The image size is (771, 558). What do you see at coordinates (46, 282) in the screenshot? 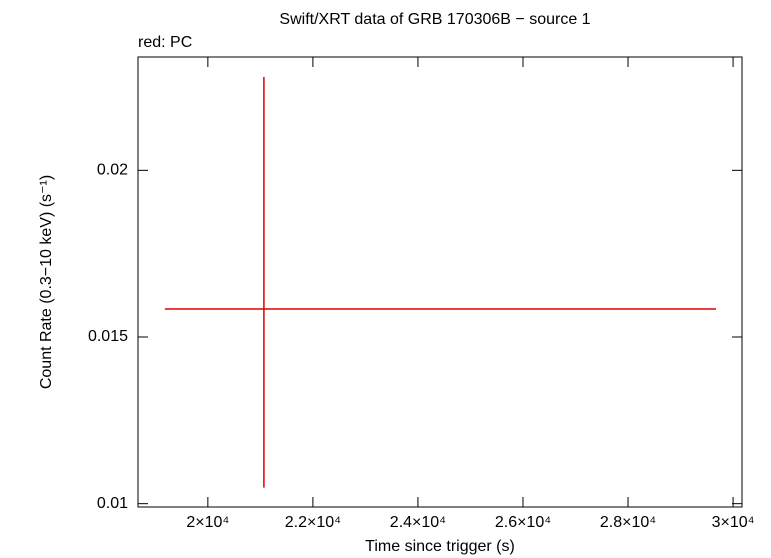
I see `y-axis-label: Count Rate (0.3−10 keV) (s⁻¹)` at bounding box center [46, 282].